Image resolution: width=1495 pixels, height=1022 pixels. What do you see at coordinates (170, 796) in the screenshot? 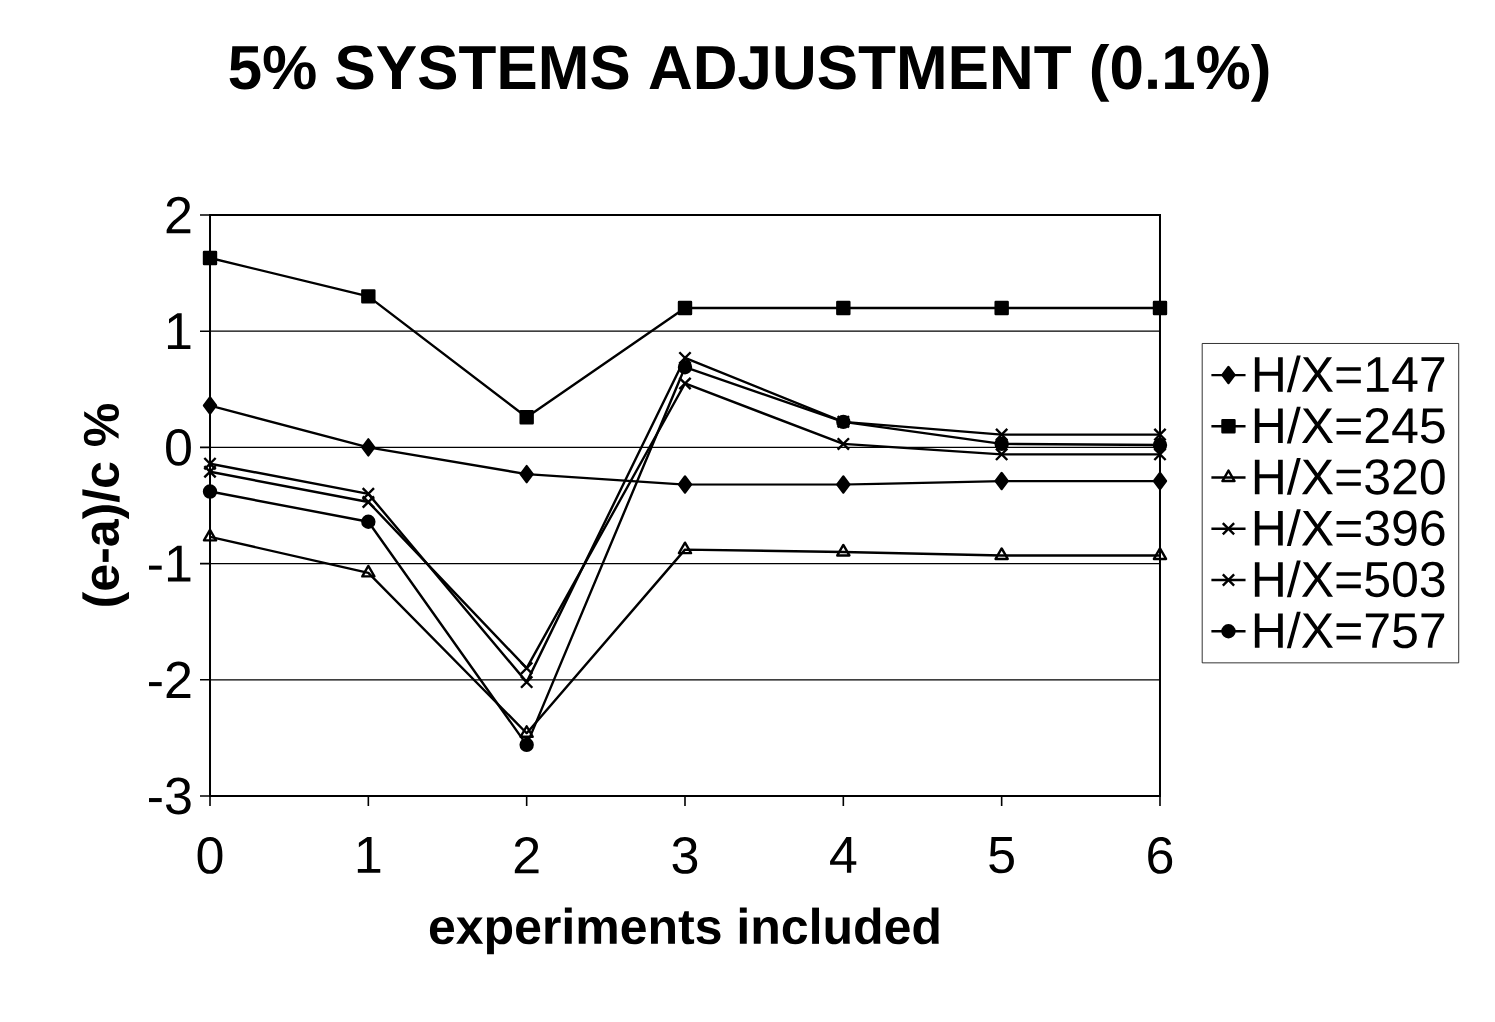
I see `y-tick-label: -3` at bounding box center [170, 796].